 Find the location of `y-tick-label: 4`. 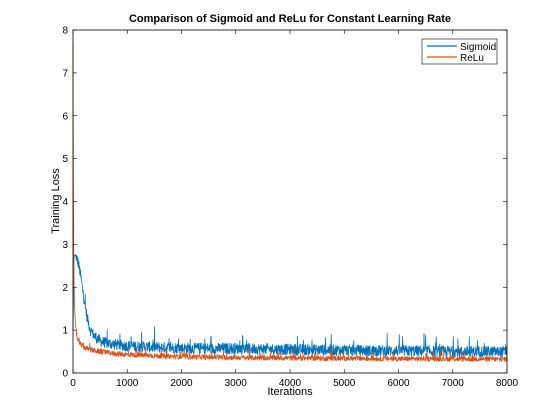

y-tick-label: 4 is located at coordinates (65, 202).